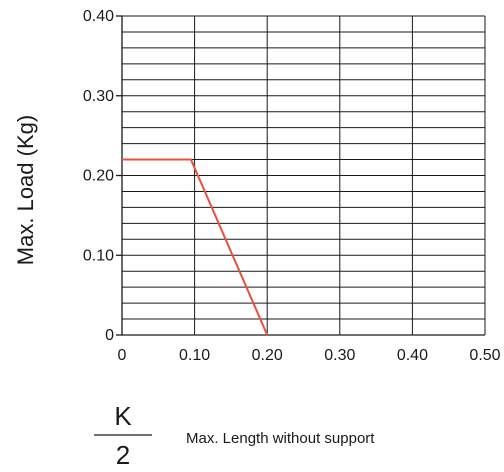  What do you see at coordinates (25, 190) in the screenshot?
I see `y-axis-label: Max. Load (Kg)` at bounding box center [25, 190].